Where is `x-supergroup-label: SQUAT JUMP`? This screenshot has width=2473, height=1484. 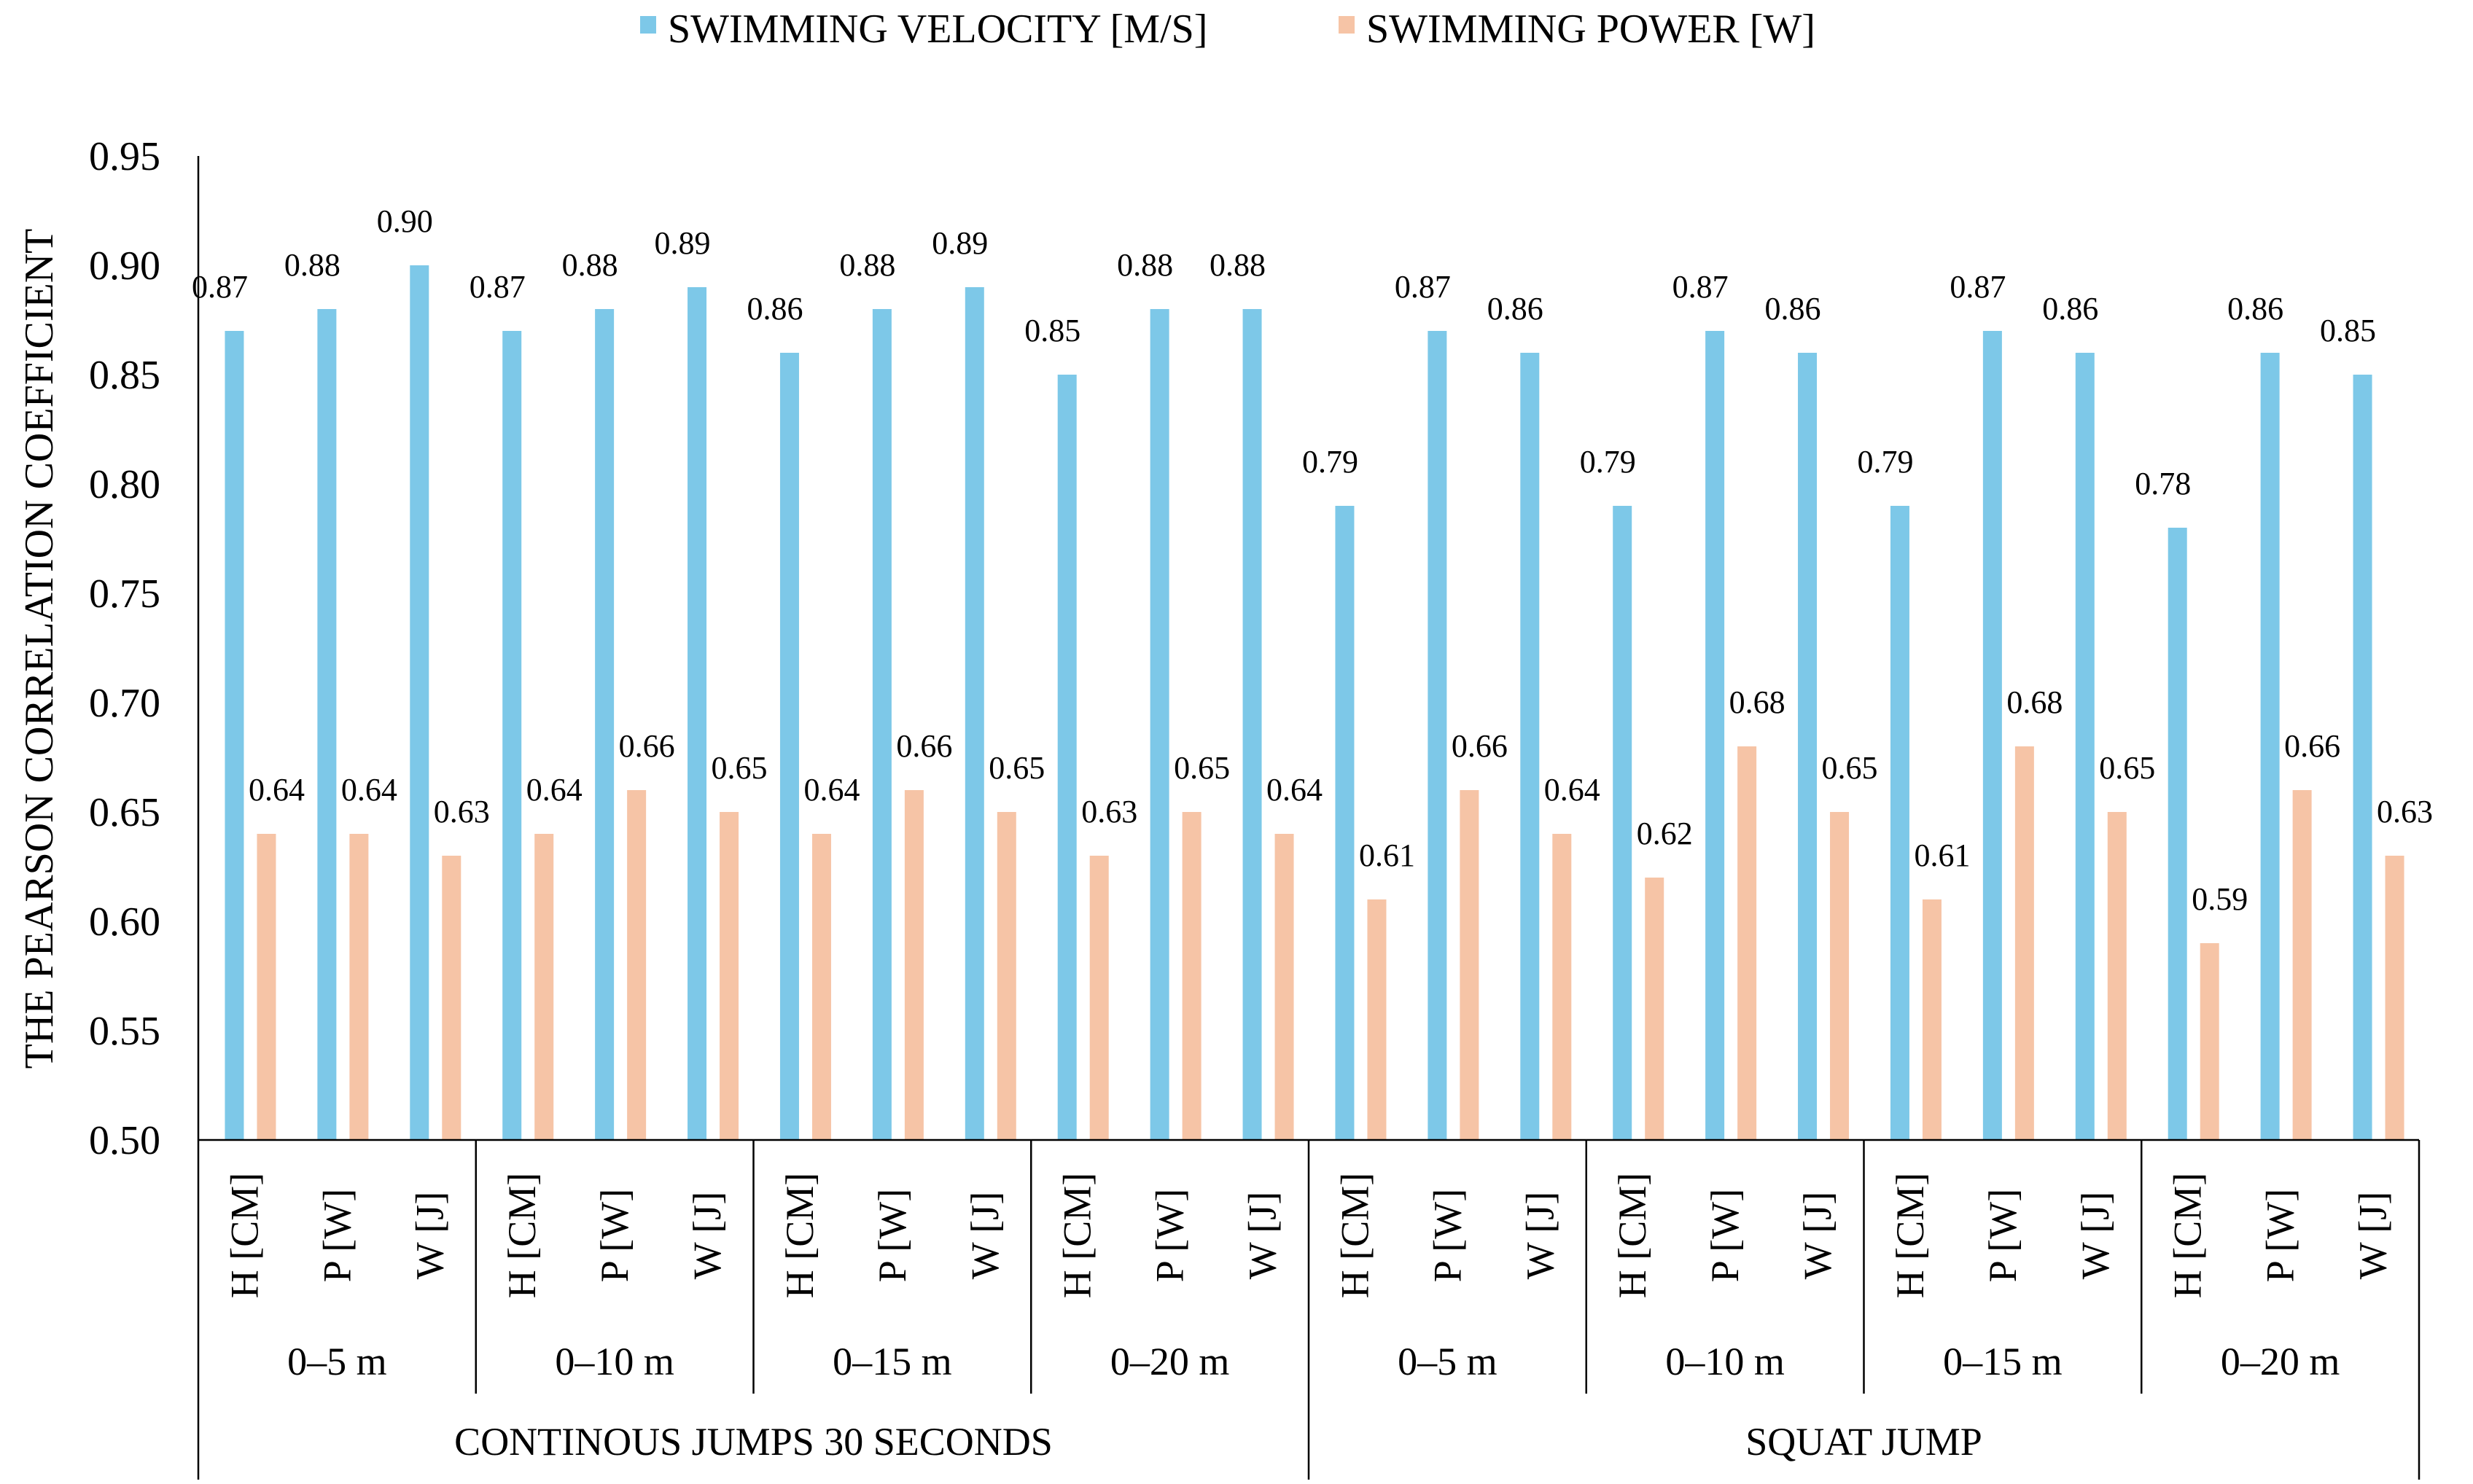
x-supergroup-label: SQUAT JUMP is located at coordinates (1863, 1442).